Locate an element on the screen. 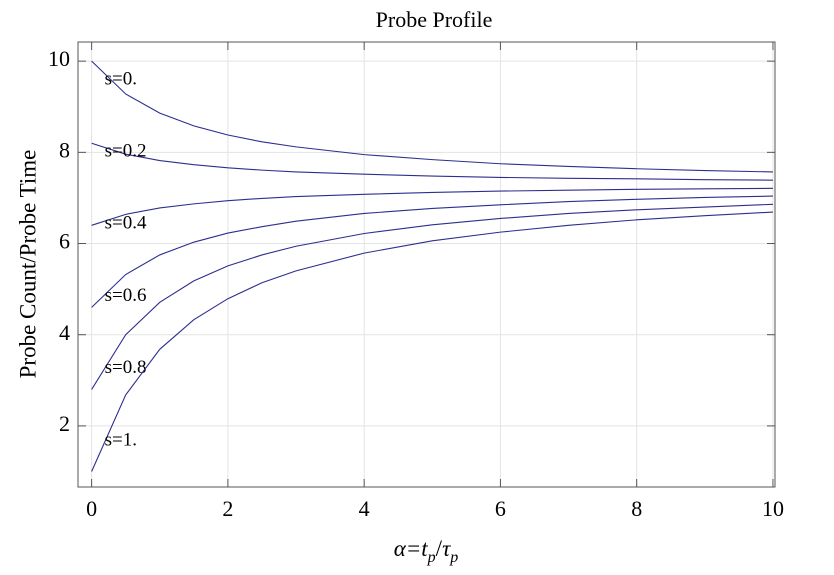 The width and height of the screenshot is (834, 575). x-axis-label: α=tp/τp is located at coordinates (426, 551).